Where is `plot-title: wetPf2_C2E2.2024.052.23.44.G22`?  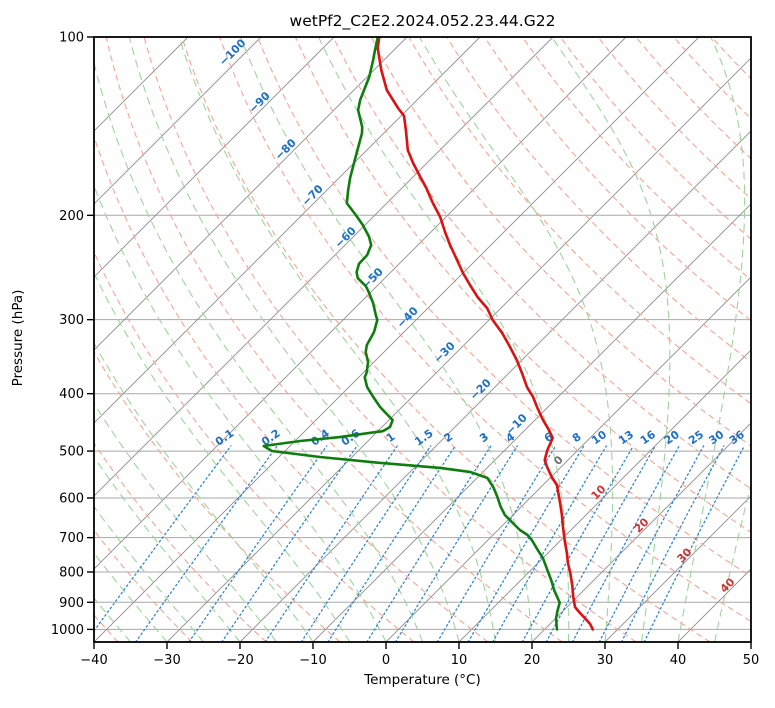 plot-title: wetPf2_C2E2.2024.052.23.44.G22 is located at coordinates (422, 21).